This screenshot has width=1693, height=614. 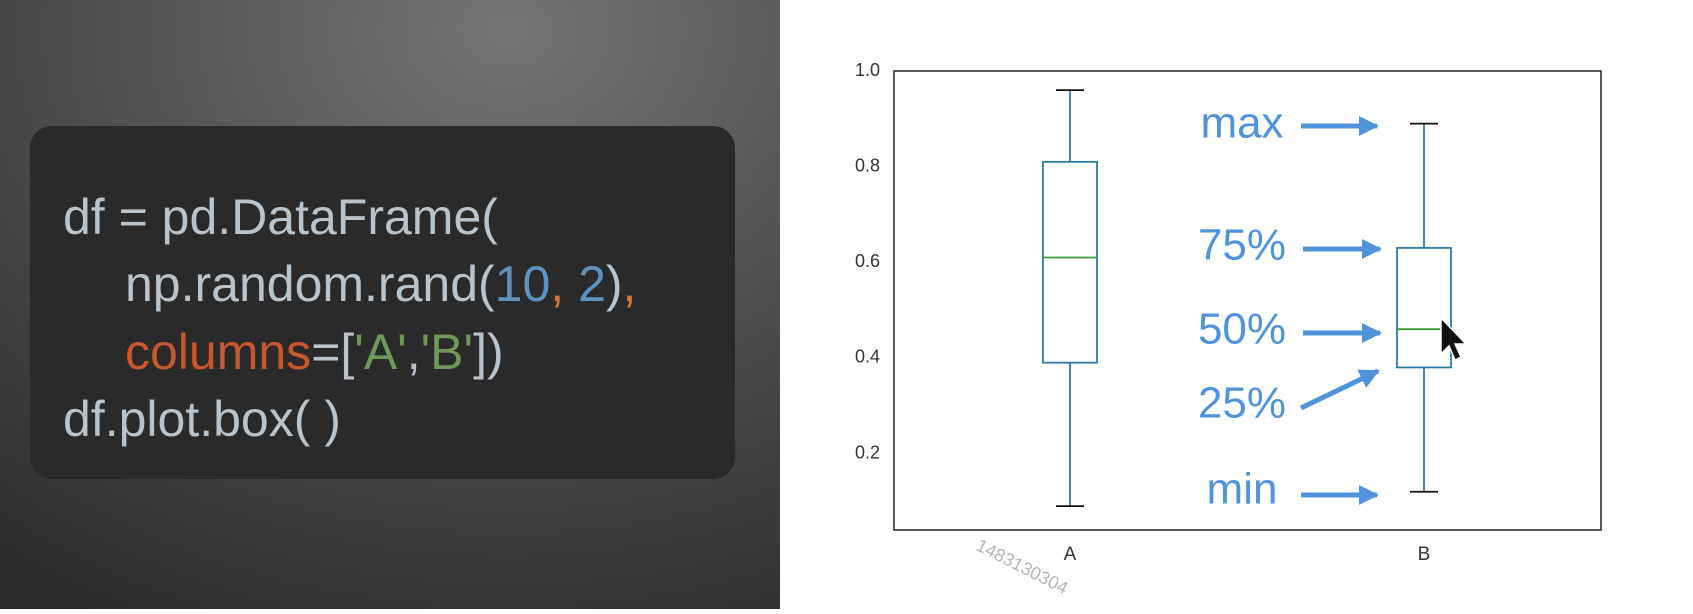 I want to click on annotation: 75%, so click(x=1242, y=245).